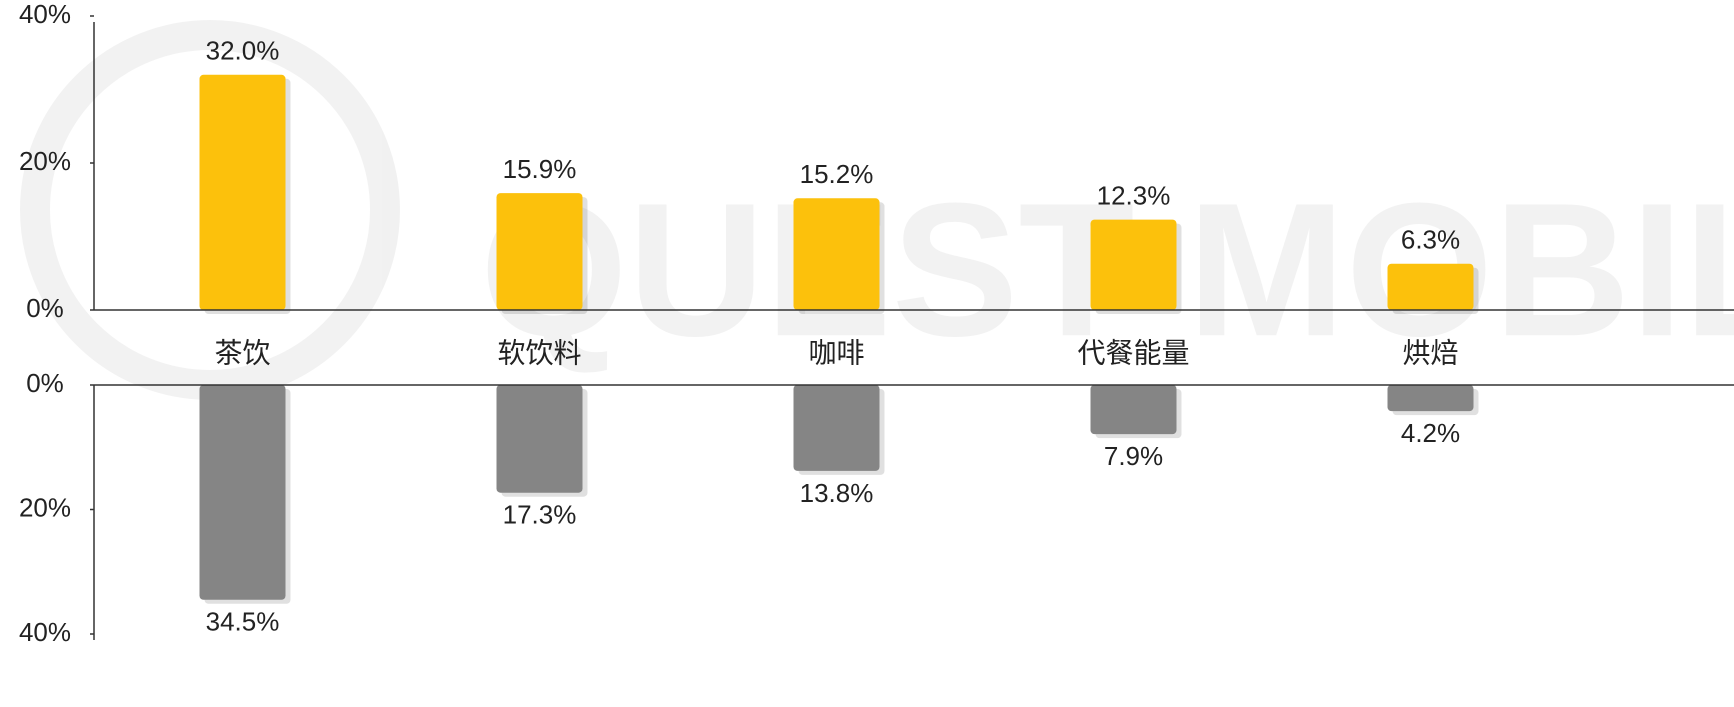 The height and width of the screenshot is (707, 1734). Describe the element at coordinates (836, 352) in the screenshot. I see `x-tick-label: 咖啡` at that location.